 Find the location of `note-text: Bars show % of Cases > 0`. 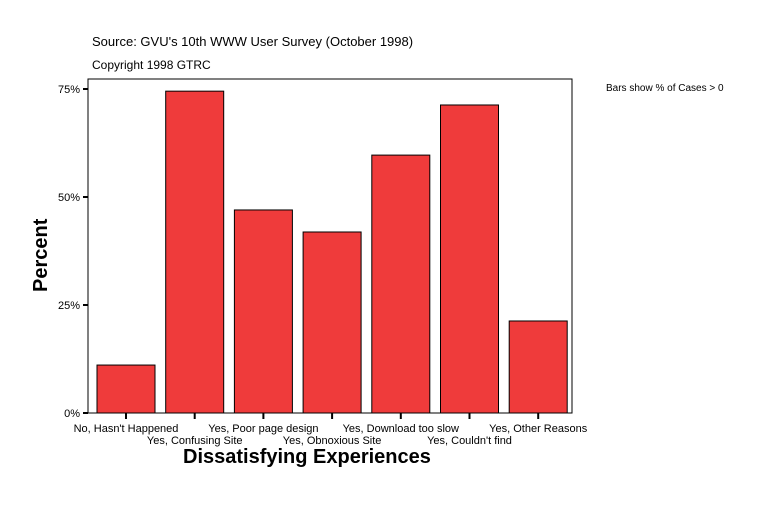

note-text: Bars show % of Cases > 0 is located at coordinates (665, 88).